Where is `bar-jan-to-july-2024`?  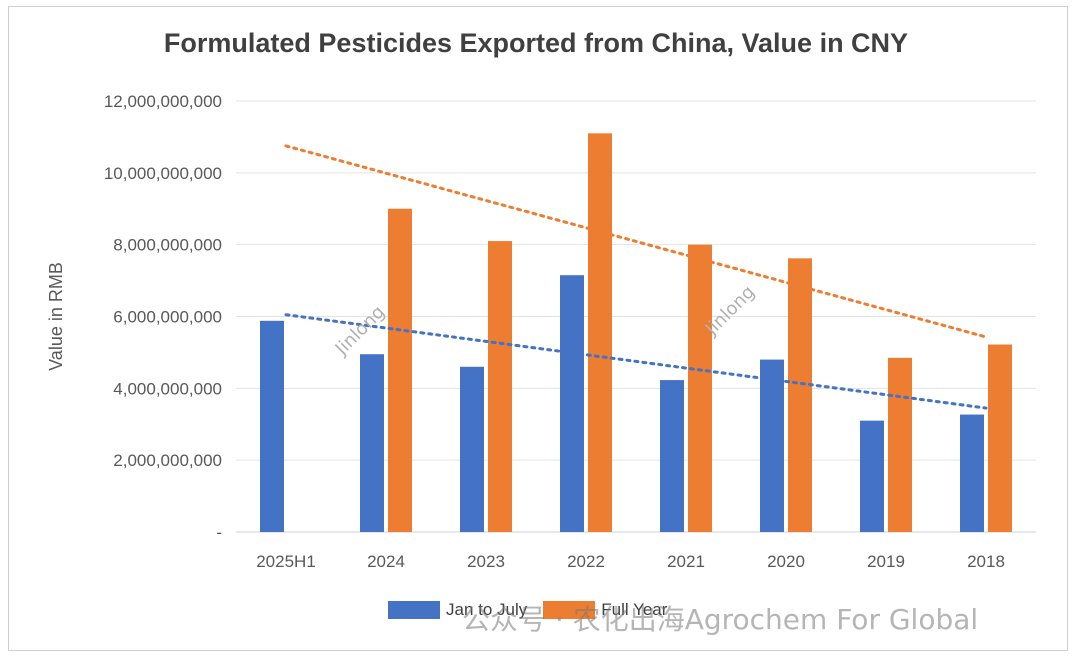 bar-jan-to-july-2024 is located at coordinates (372, 443).